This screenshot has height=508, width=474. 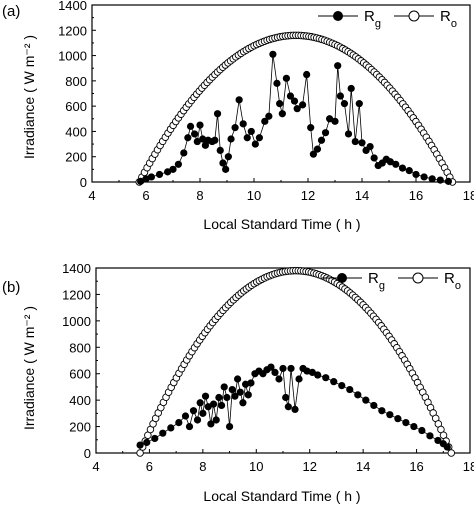 I want to click on legend-ro-text-a: R, so click(x=445, y=16).